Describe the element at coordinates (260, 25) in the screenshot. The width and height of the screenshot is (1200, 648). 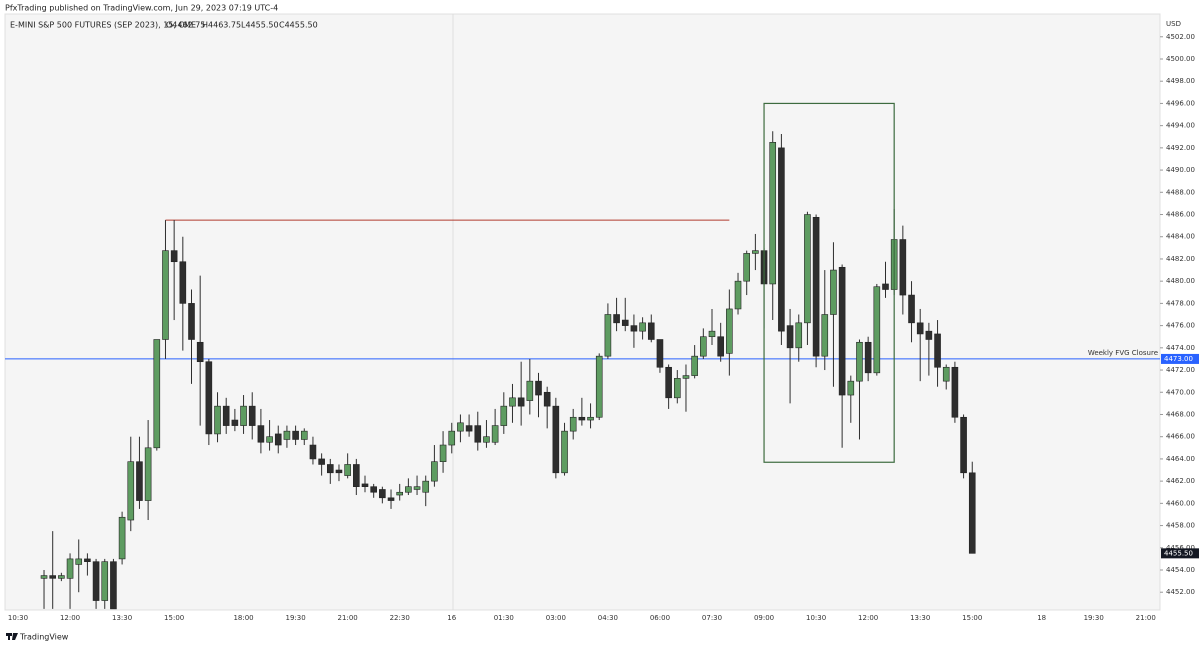
I see `legend-low: L4455.50` at that location.